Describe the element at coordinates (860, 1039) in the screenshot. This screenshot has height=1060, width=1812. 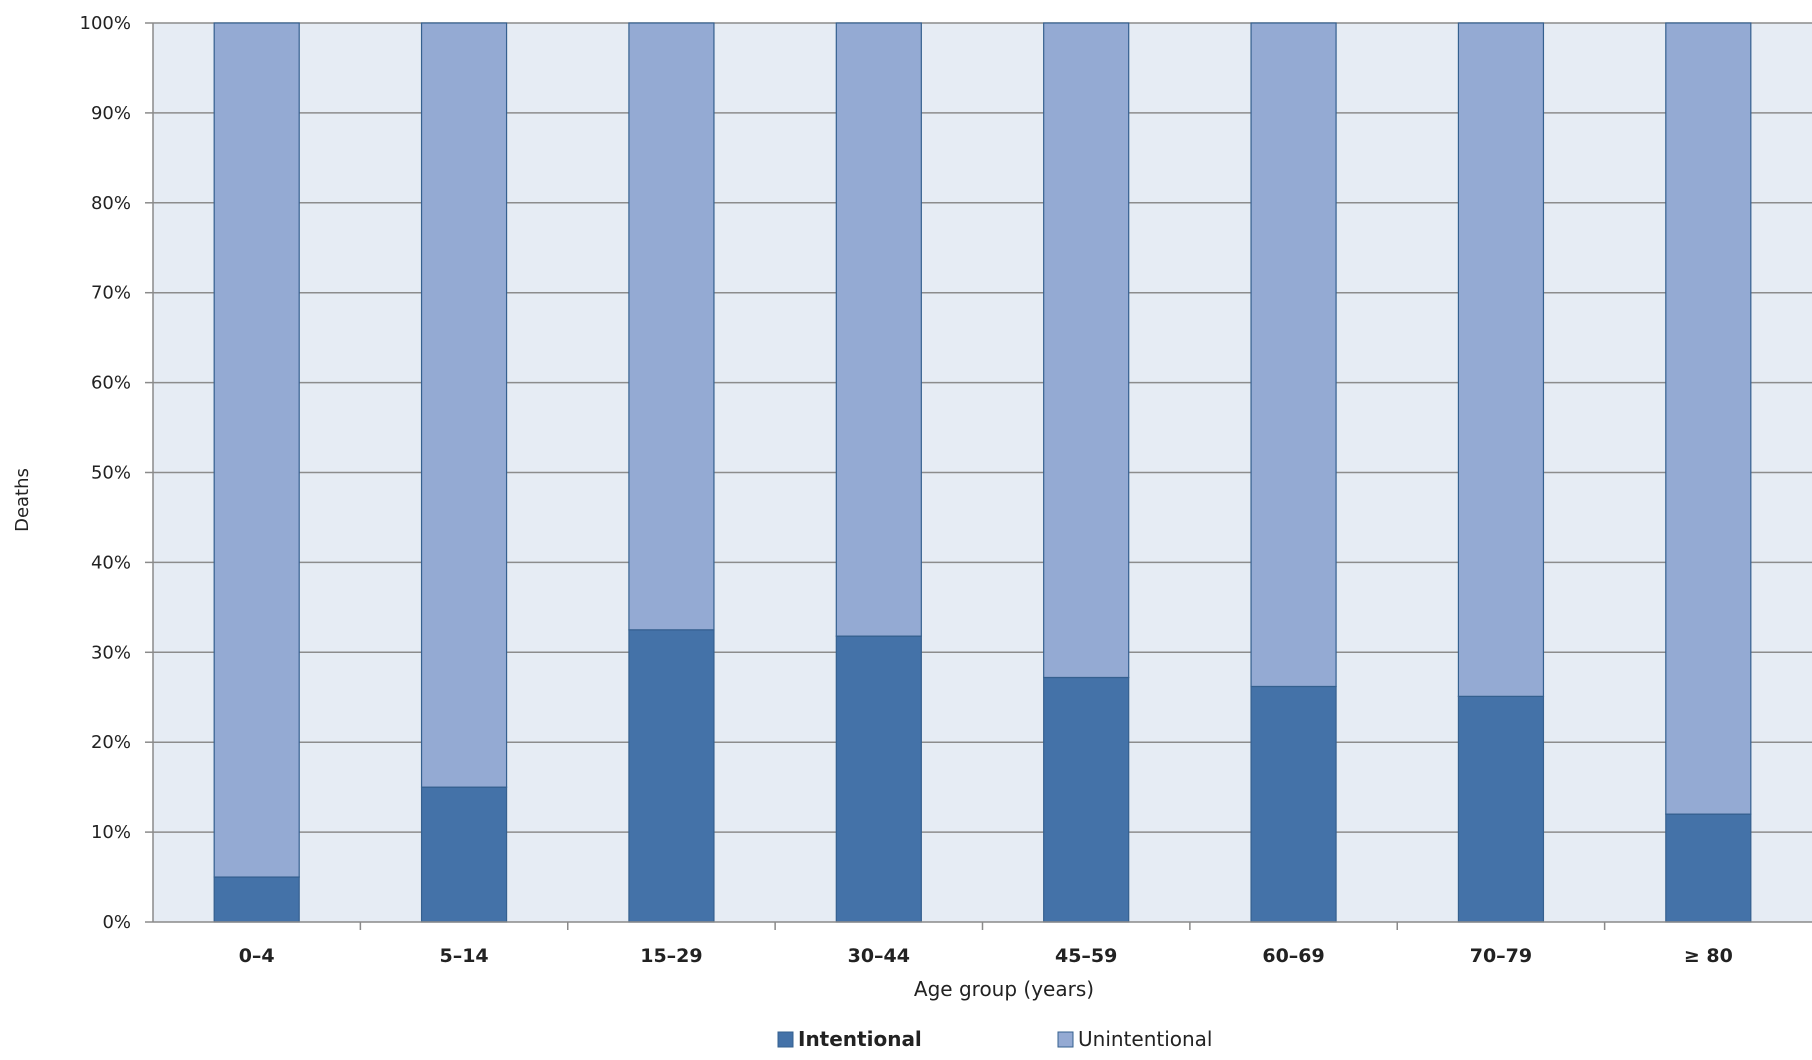
I see `legend-label-intentional: Intentional` at that location.